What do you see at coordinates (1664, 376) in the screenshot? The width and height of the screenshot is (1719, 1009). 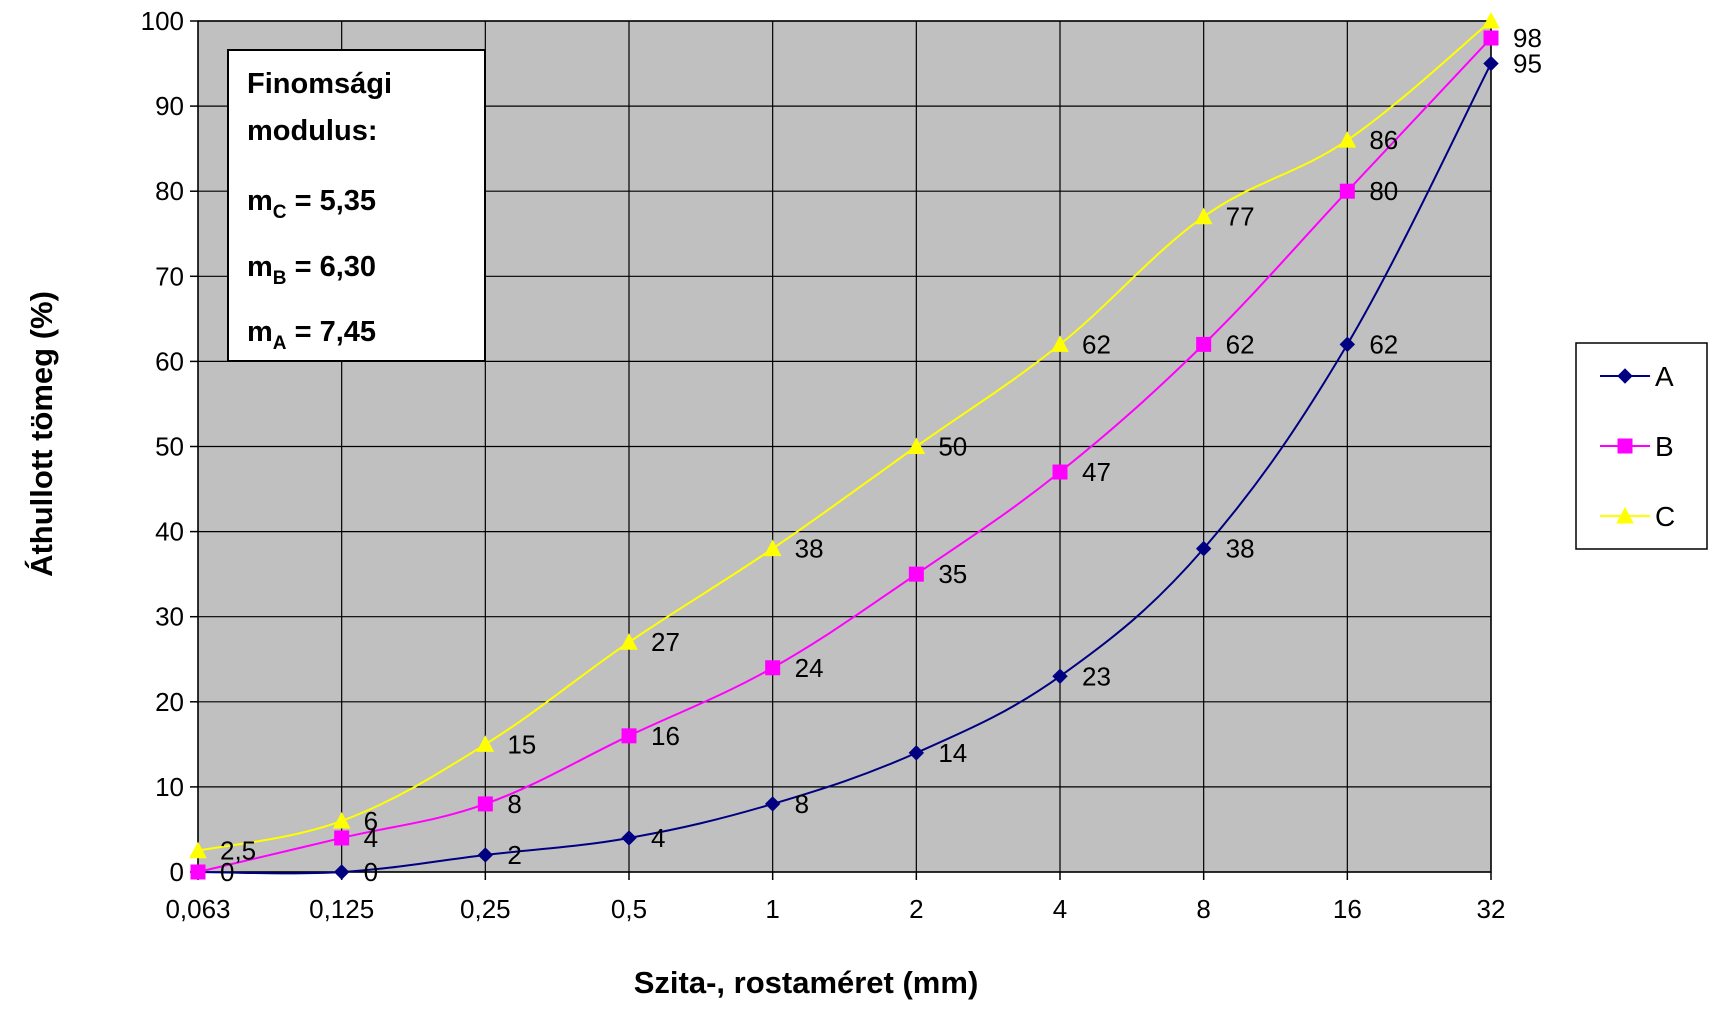 I see `legend-label-a: A` at bounding box center [1664, 376].